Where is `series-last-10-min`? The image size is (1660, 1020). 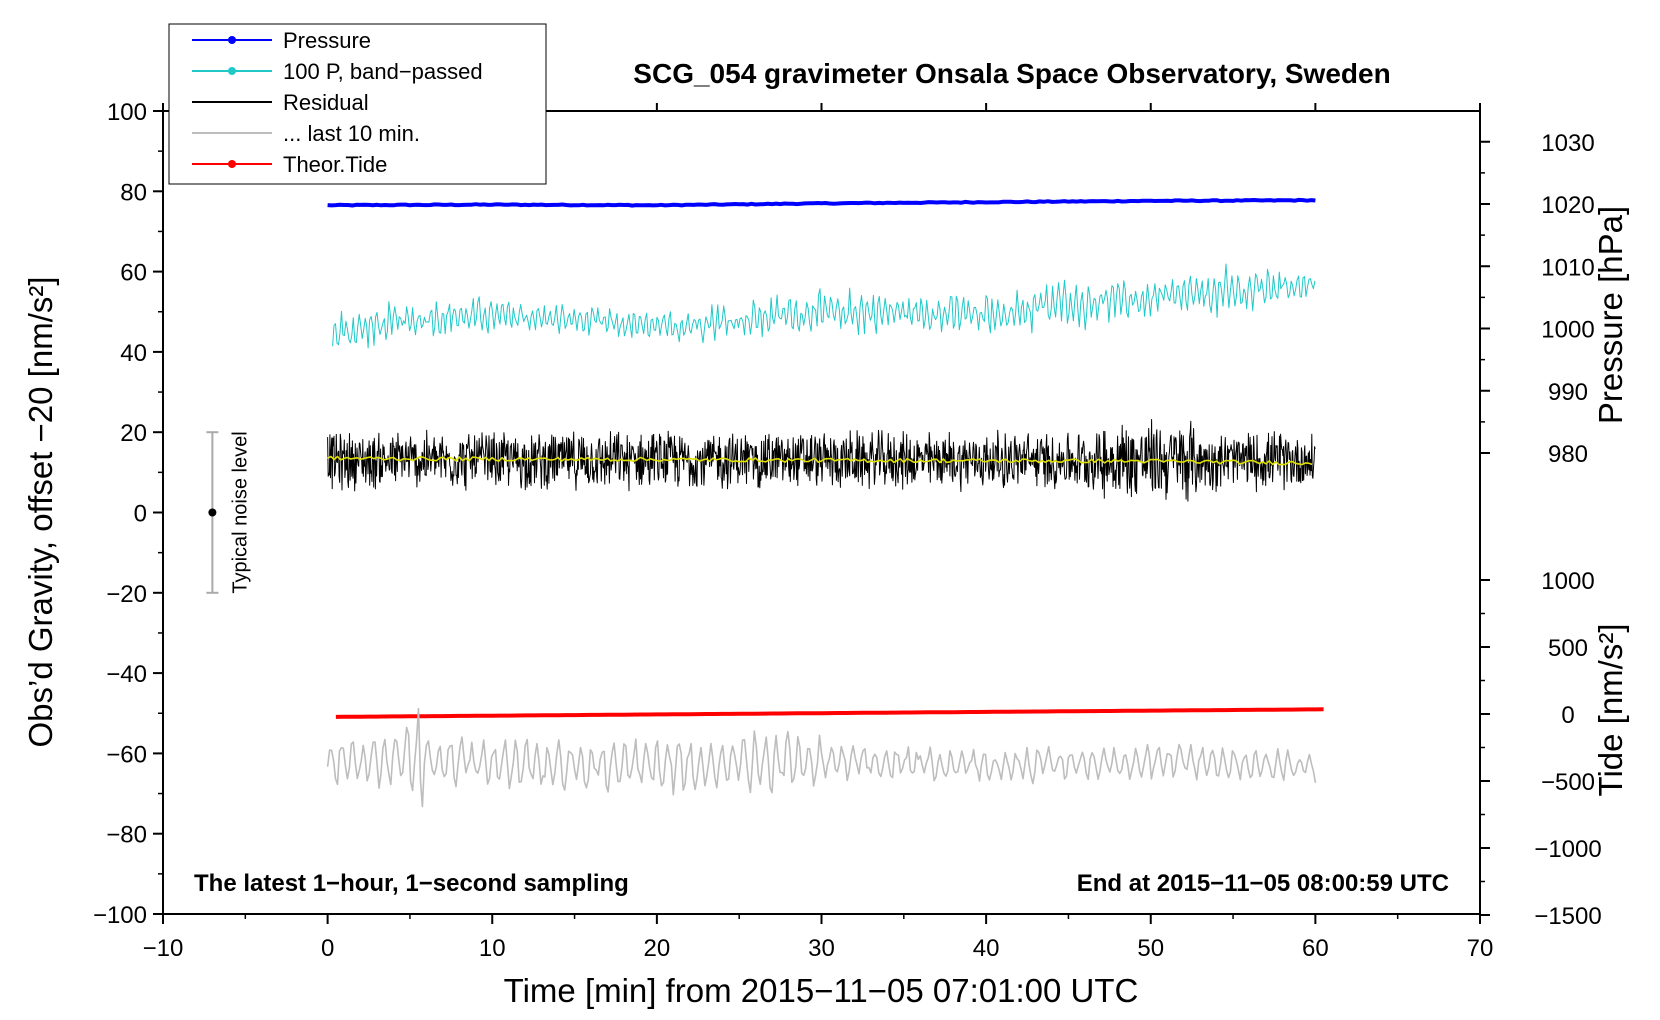
series-last-10-min is located at coordinates (821, 757).